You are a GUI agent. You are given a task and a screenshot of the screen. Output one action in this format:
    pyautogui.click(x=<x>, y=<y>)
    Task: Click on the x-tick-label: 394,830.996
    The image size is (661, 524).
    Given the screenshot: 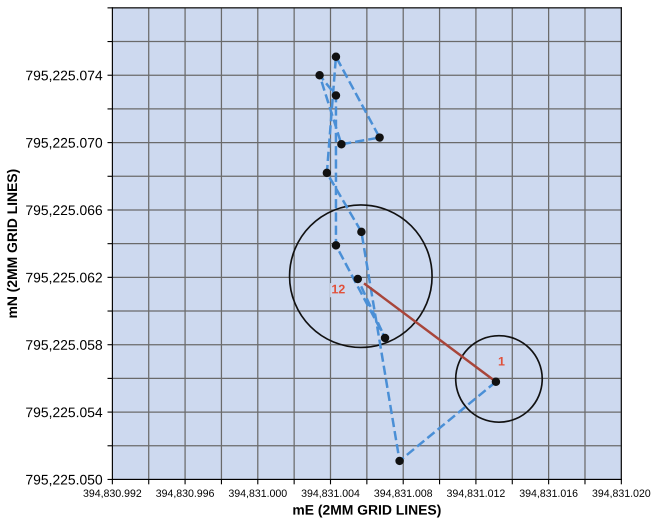 What is the action you would take?
    pyautogui.click(x=185, y=493)
    